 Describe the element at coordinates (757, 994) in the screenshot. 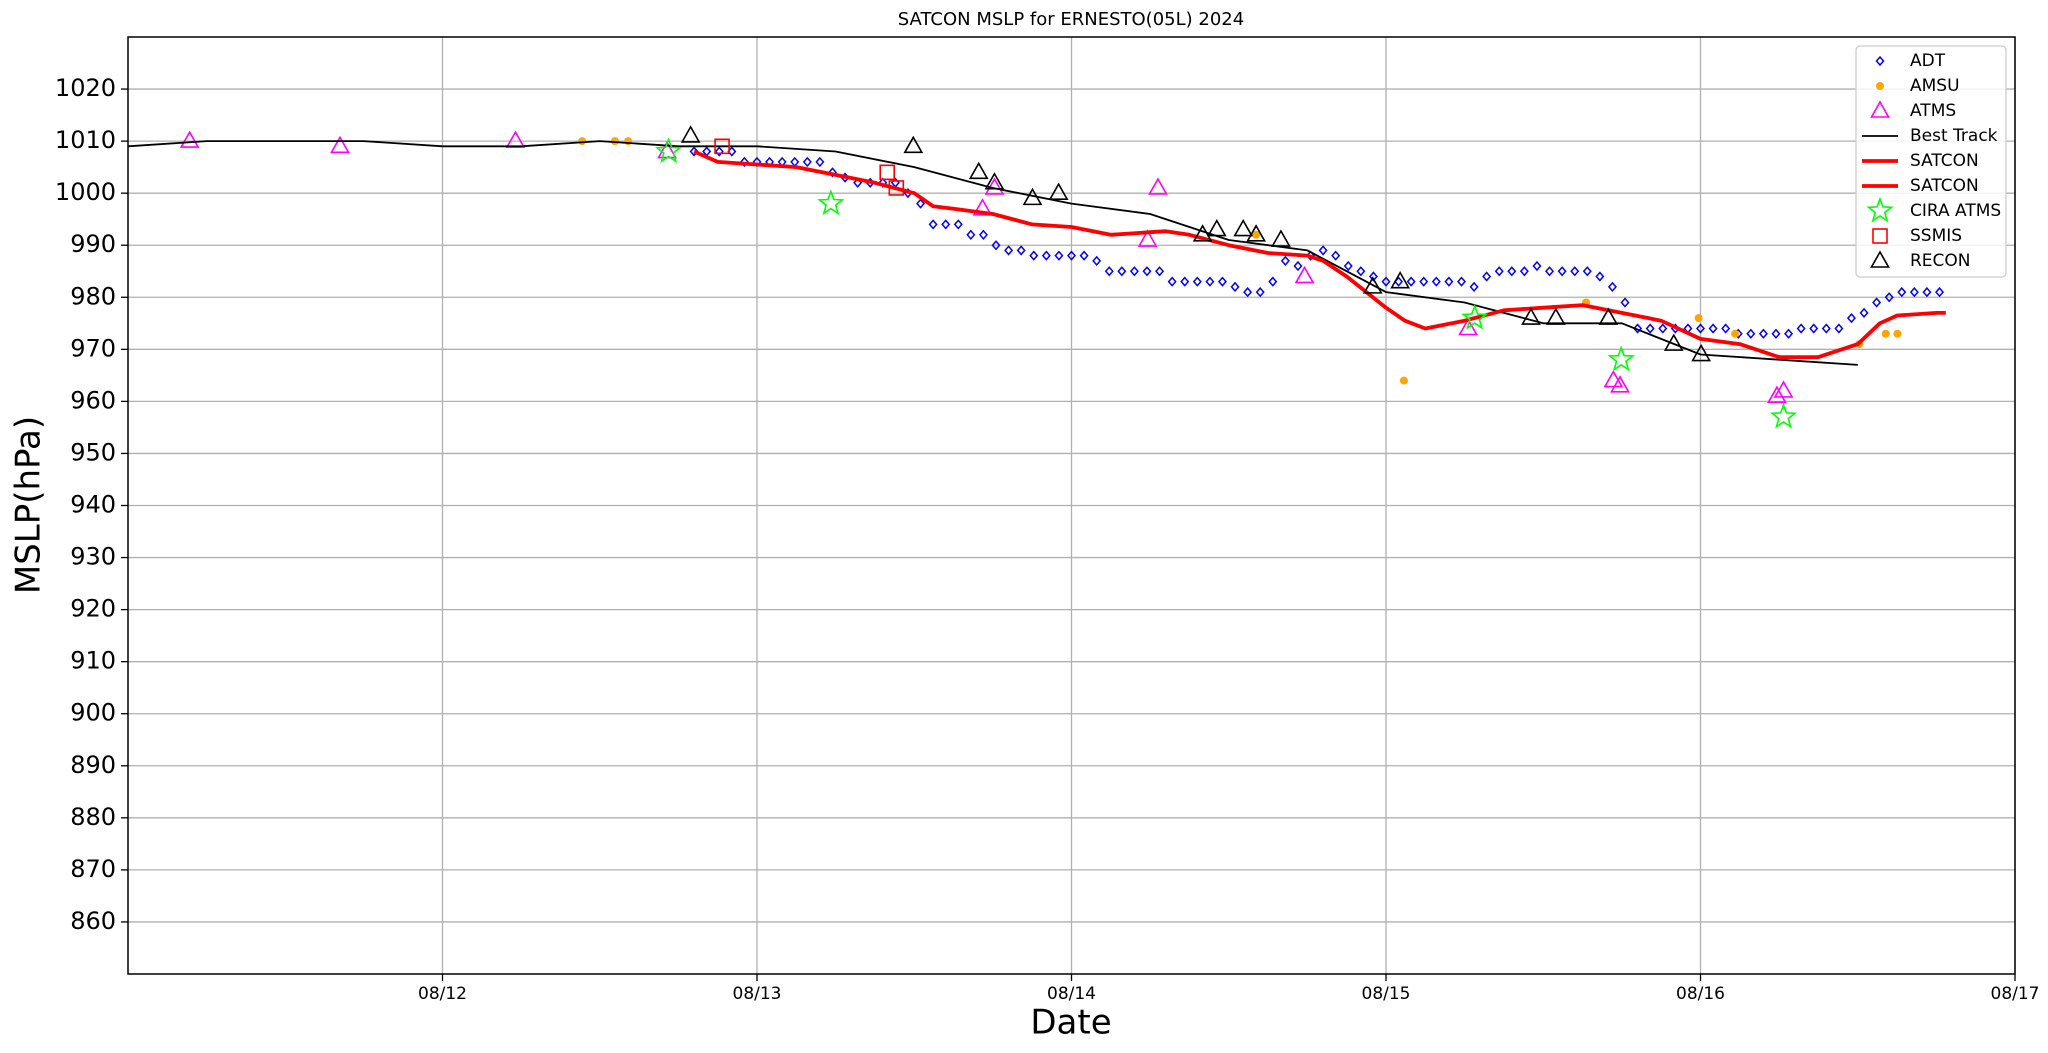

I see `x-tick-label: 08/13` at that location.